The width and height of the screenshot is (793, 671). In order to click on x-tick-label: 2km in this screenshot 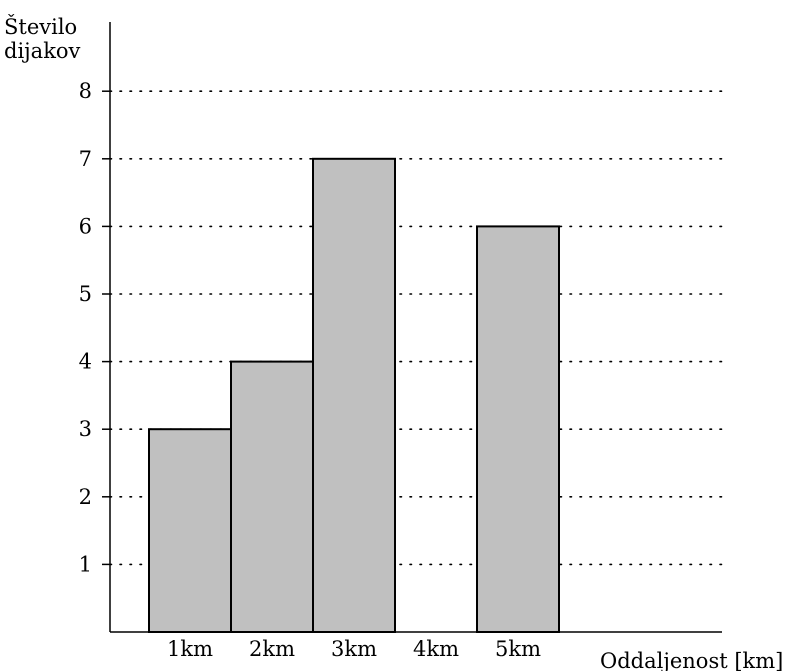, I will do `click(272, 649)`.